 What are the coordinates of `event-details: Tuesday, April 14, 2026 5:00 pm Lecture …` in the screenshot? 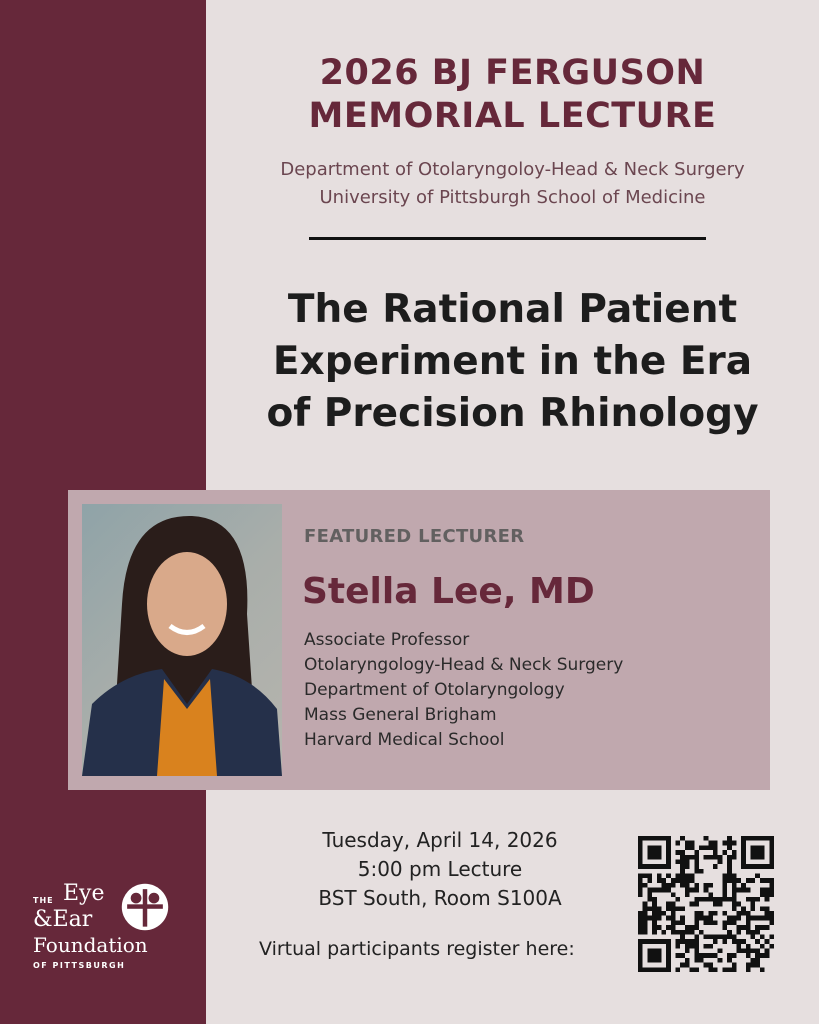 It's located at (440, 869).